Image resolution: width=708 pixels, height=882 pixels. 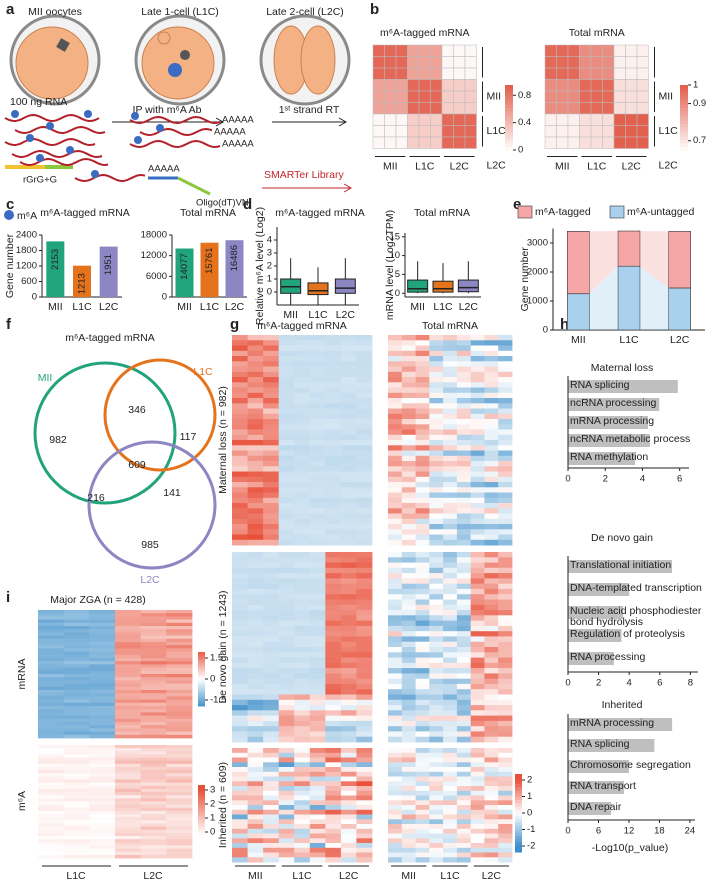 I want to click on adapter-bar, so click(x=59, y=167).